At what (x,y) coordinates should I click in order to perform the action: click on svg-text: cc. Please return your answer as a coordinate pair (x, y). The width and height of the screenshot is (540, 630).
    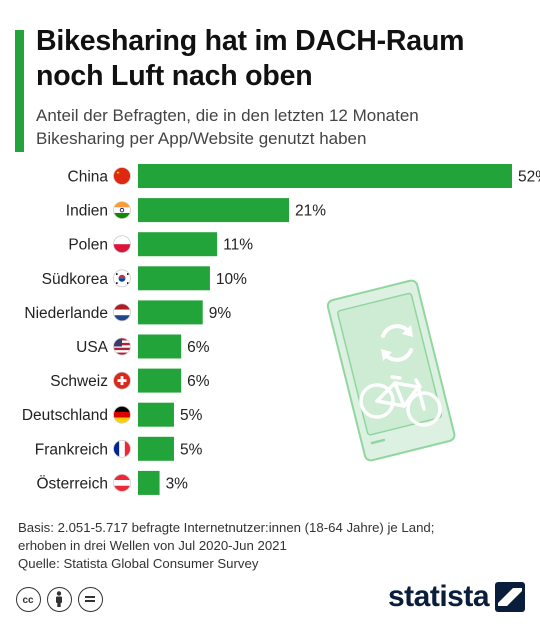
    Looking at the image, I should click on (28, 600).